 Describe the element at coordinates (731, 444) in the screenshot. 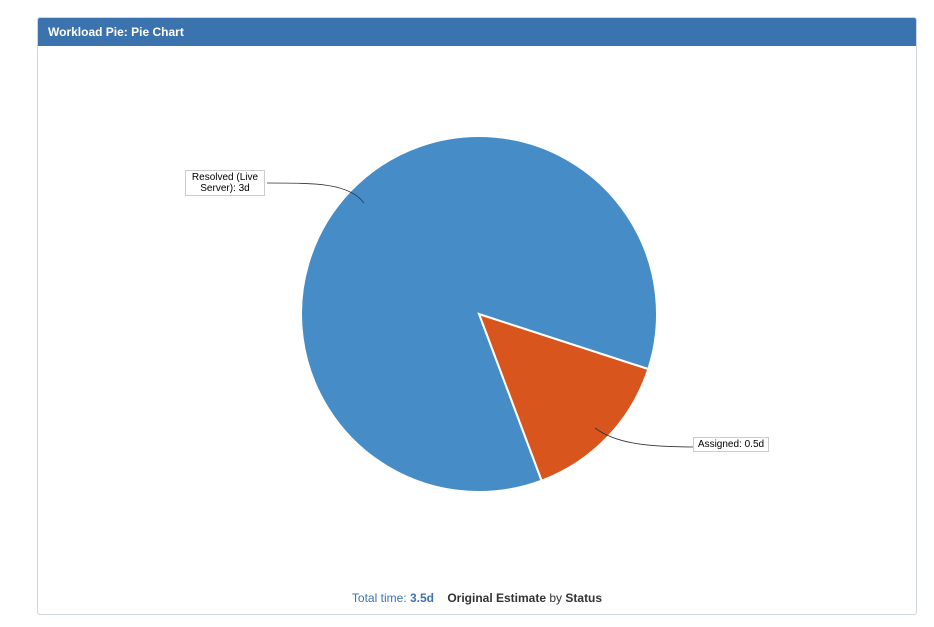

I see `slice-label-assigned: Assigned: 0.5d` at that location.